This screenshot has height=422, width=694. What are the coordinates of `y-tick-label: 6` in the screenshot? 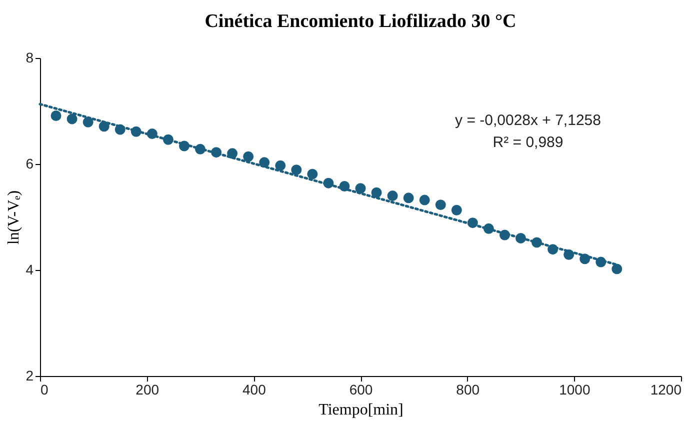 It's located at (30, 164).